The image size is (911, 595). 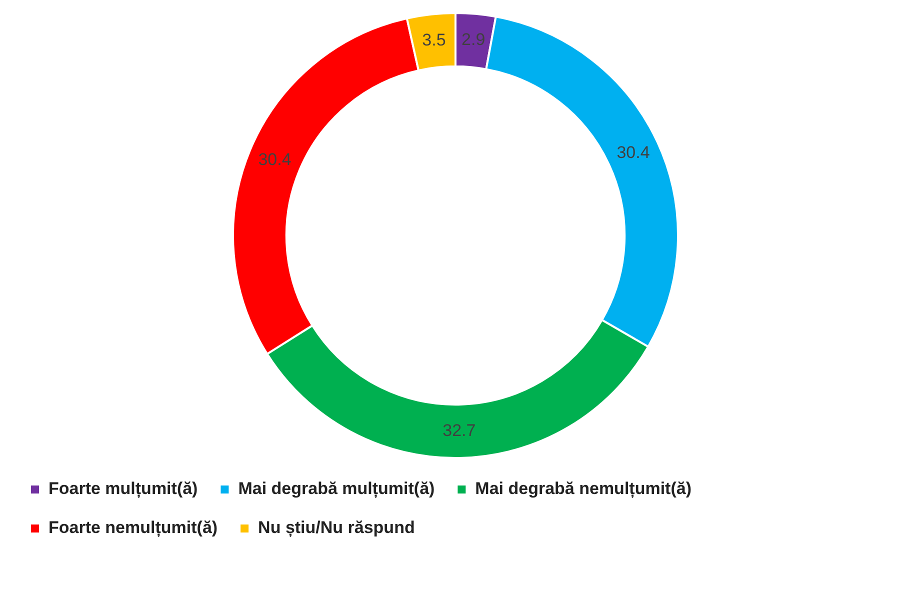 I want to click on legend-label: Mai degrabă mulțumit(ă), so click(x=336, y=488).